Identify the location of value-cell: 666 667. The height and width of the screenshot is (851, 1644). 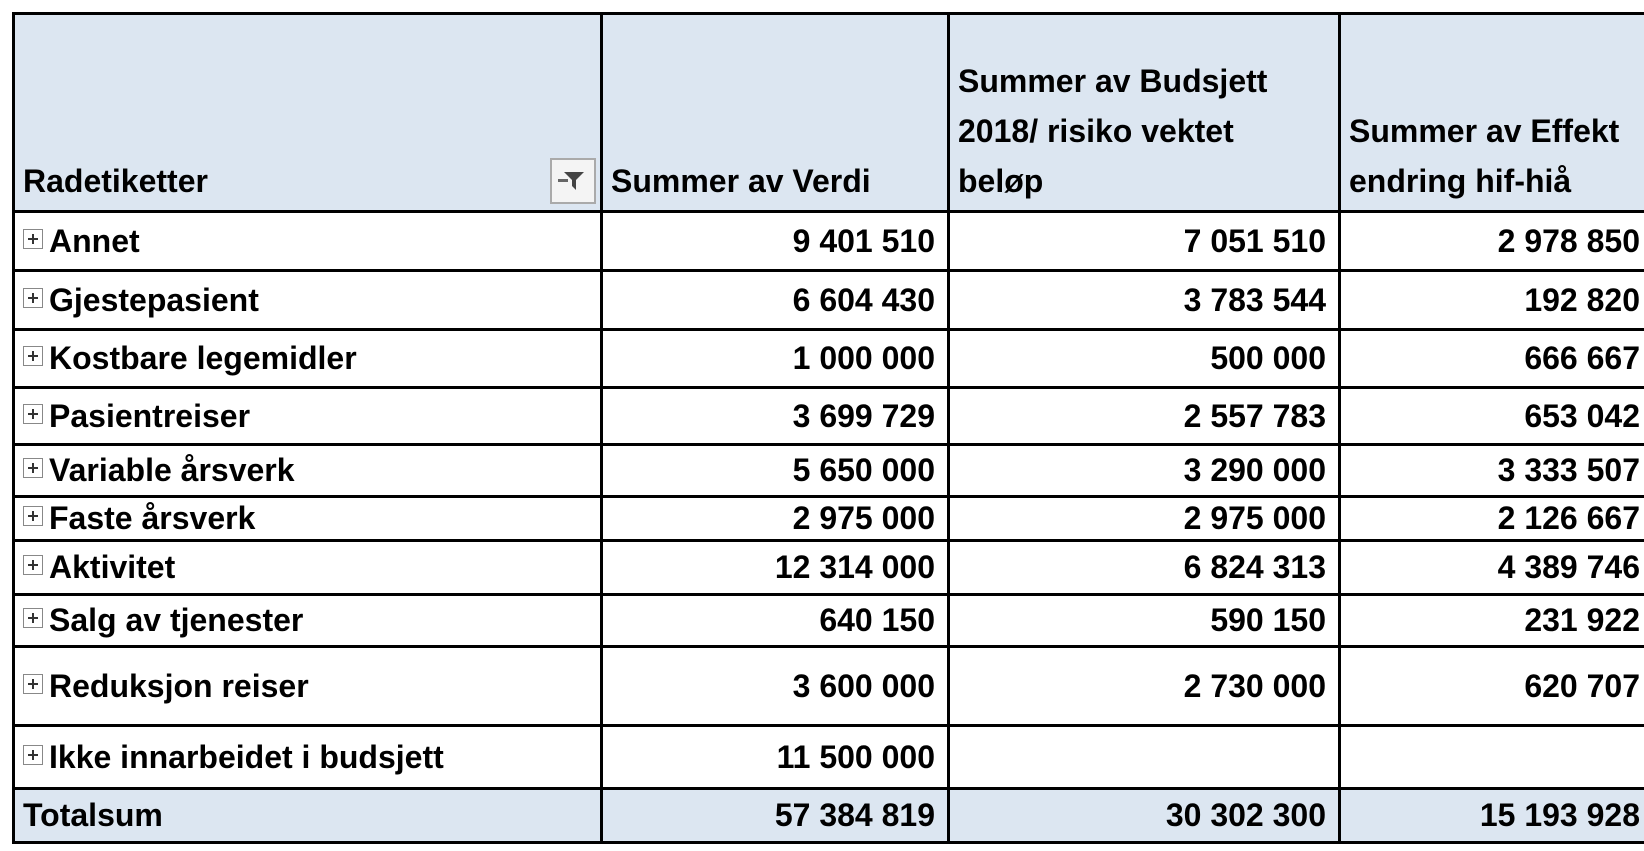
(1491, 358).